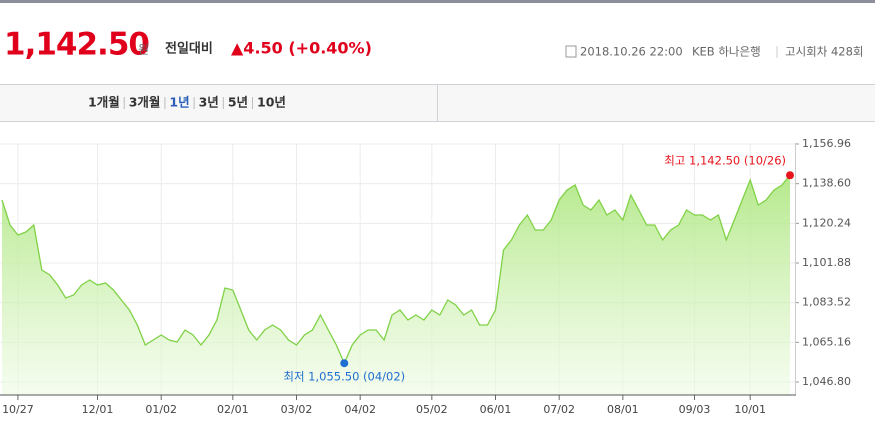 The width and height of the screenshot is (875, 442). What do you see at coordinates (826, 183) in the screenshot?
I see `y-tick-label: 1,138.60` at bounding box center [826, 183].